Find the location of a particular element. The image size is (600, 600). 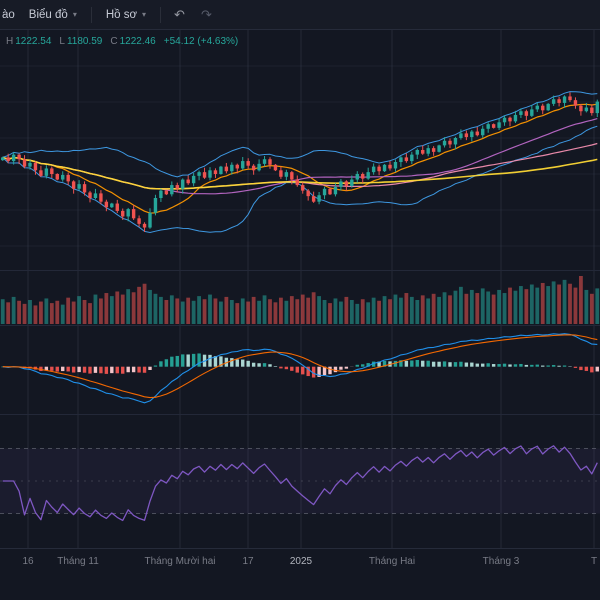

legend-low: L 1180.59 is located at coordinates (80, 41).